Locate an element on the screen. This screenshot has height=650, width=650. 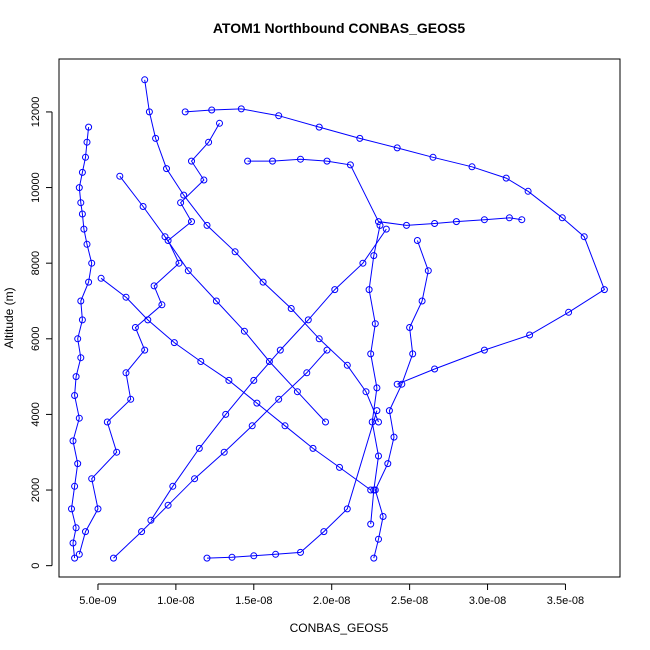
y-axis: 0 2000 4000 6000 8000 10000 12000 is located at coordinates (41, 333).